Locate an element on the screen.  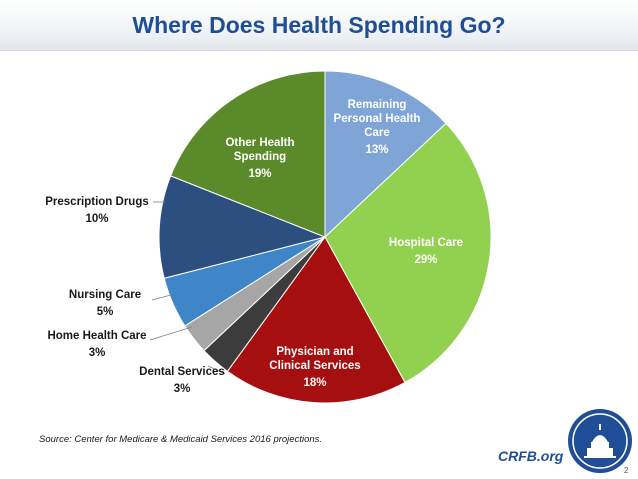
slice-label: Hospital Care 29% is located at coordinates (426, 251).